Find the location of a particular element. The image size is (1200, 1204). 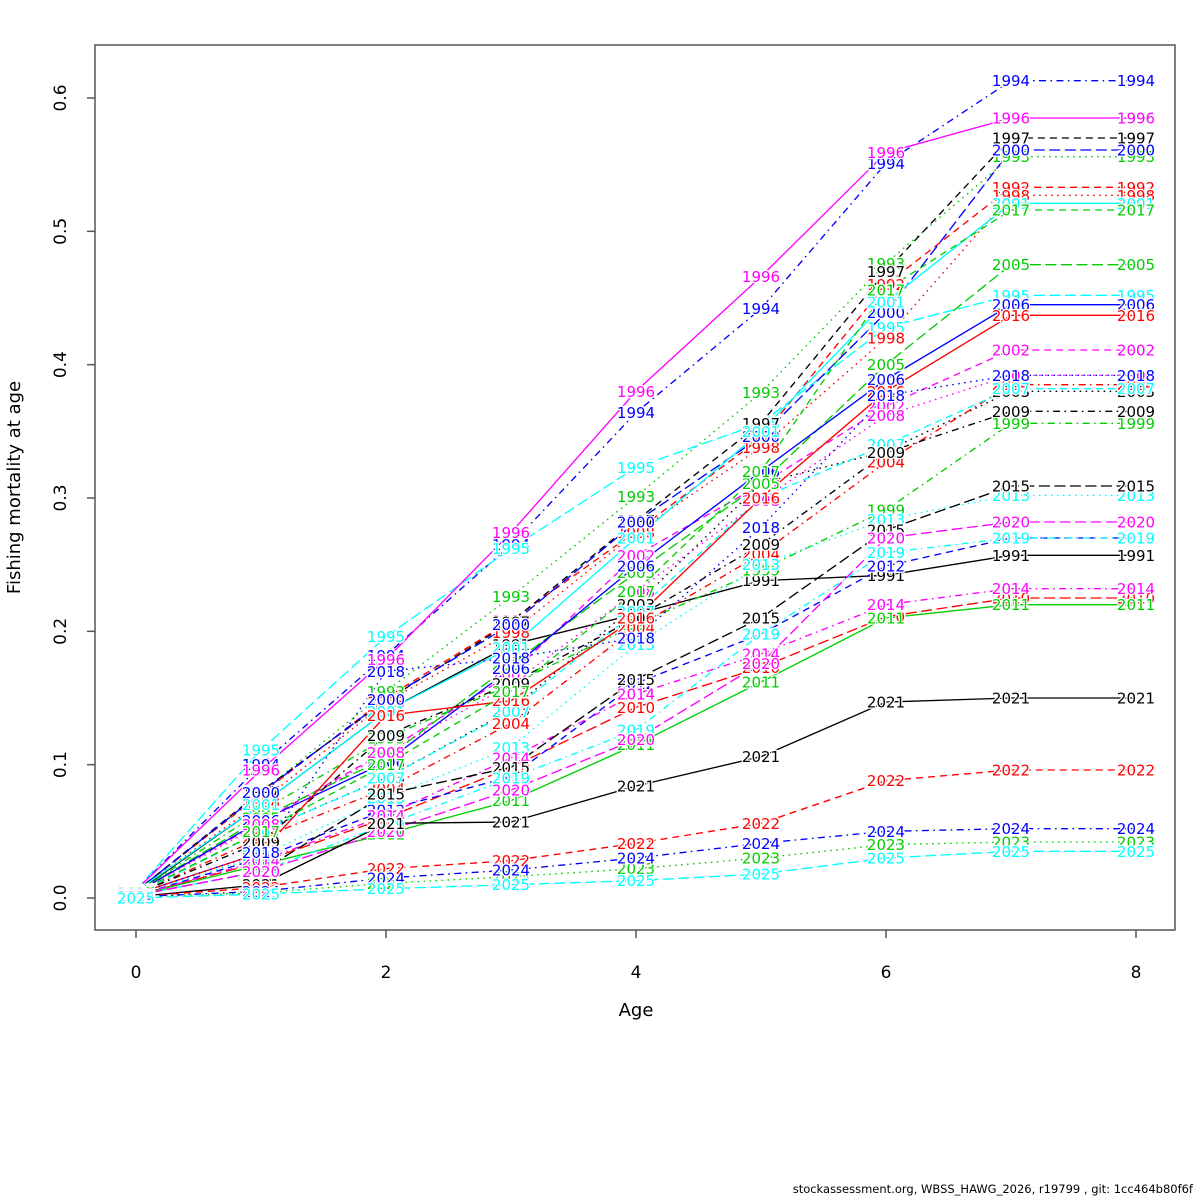

point-label-2024: 2024 is located at coordinates (1011, 829).